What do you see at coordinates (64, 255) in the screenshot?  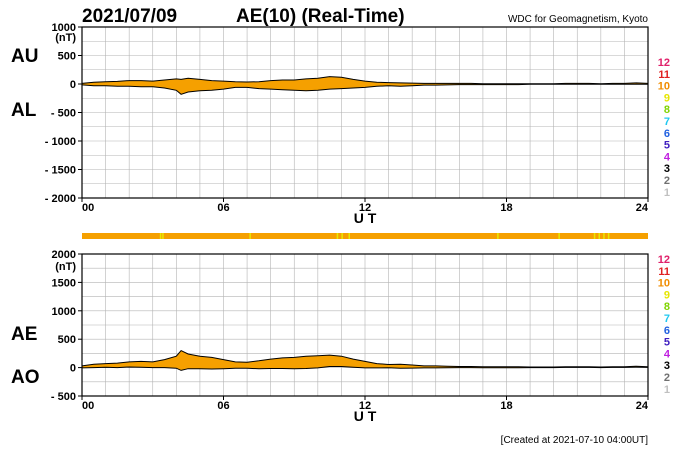 I see `y-tick-label: 2000` at bounding box center [64, 255].